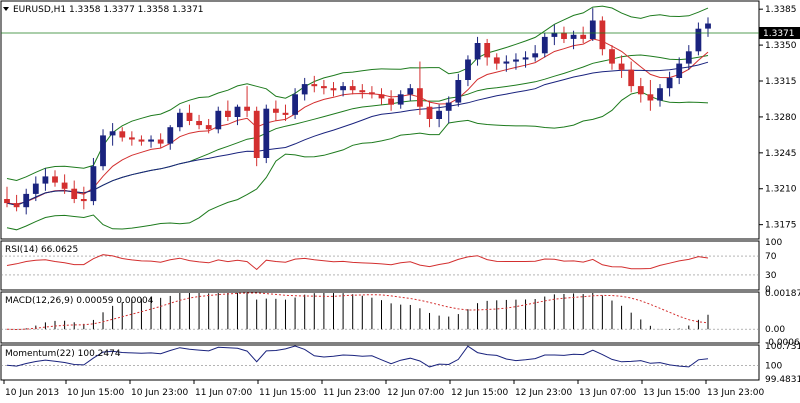  What do you see at coordinates (6, 9) in the screenshot?
I see `symbol-dropdown-icon` at bounding box center [6, 9].